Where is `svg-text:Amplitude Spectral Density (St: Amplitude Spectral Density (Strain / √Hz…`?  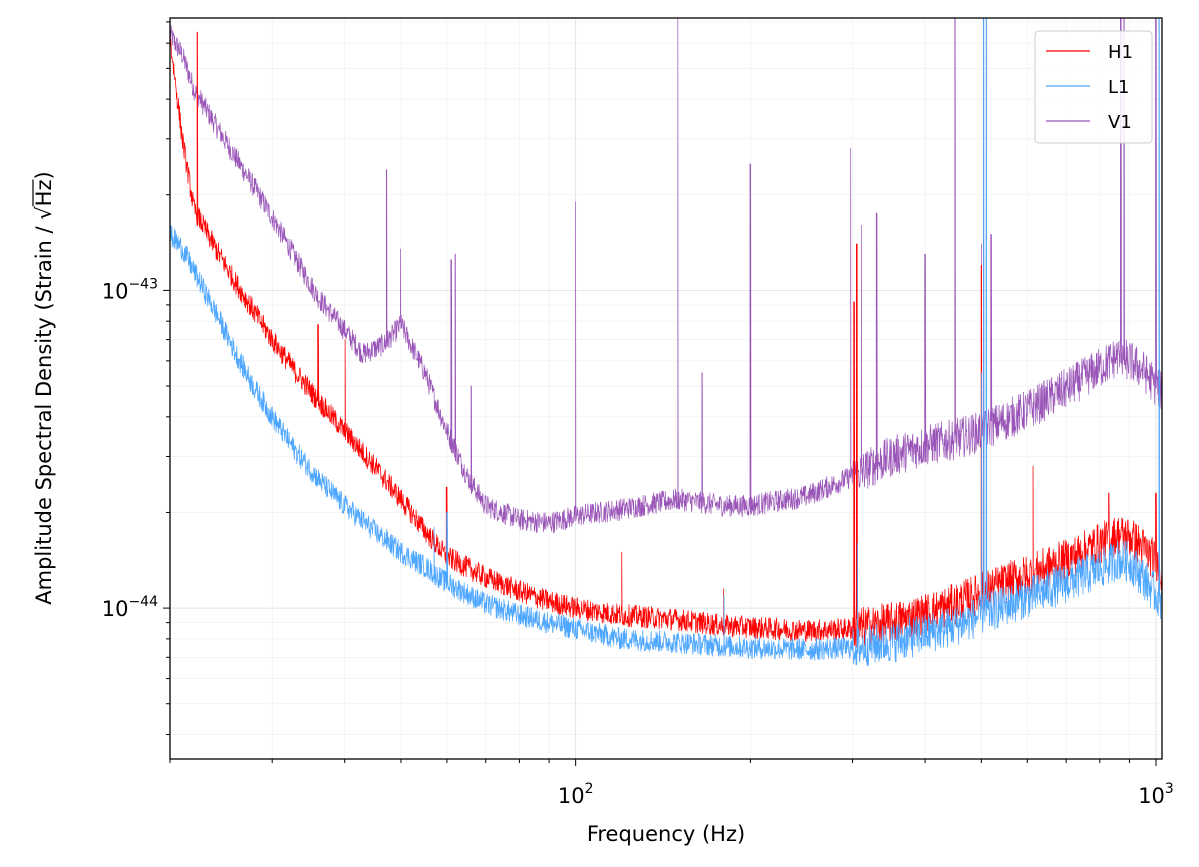
svg-text:Amplitude Spectral Density (St: Amplitude Spectral Density (Strain / √Hz… is located at coordinates (44, 387).